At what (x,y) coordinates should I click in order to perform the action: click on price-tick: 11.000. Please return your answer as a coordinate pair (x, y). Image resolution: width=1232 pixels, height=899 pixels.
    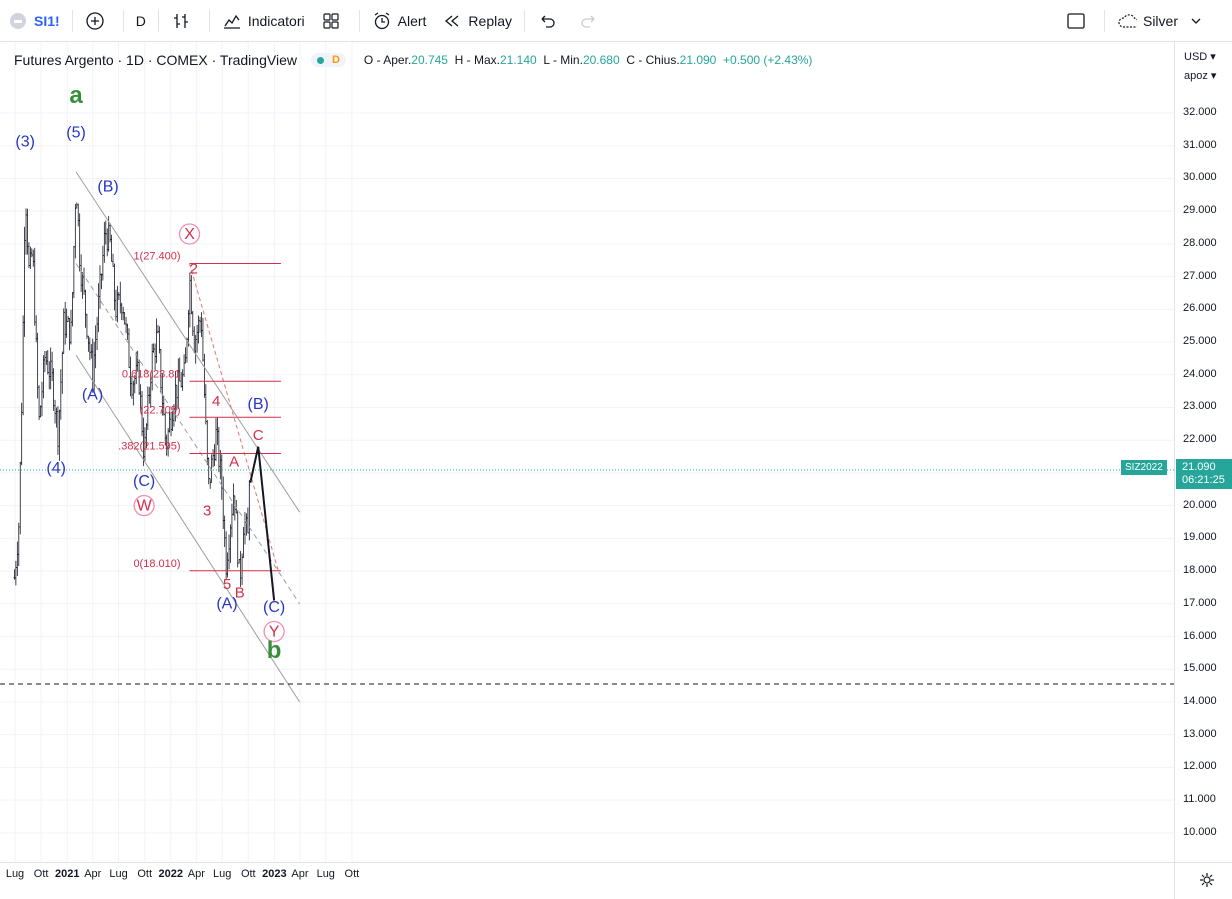
    Looking at the image, I should click on (1199, 799).